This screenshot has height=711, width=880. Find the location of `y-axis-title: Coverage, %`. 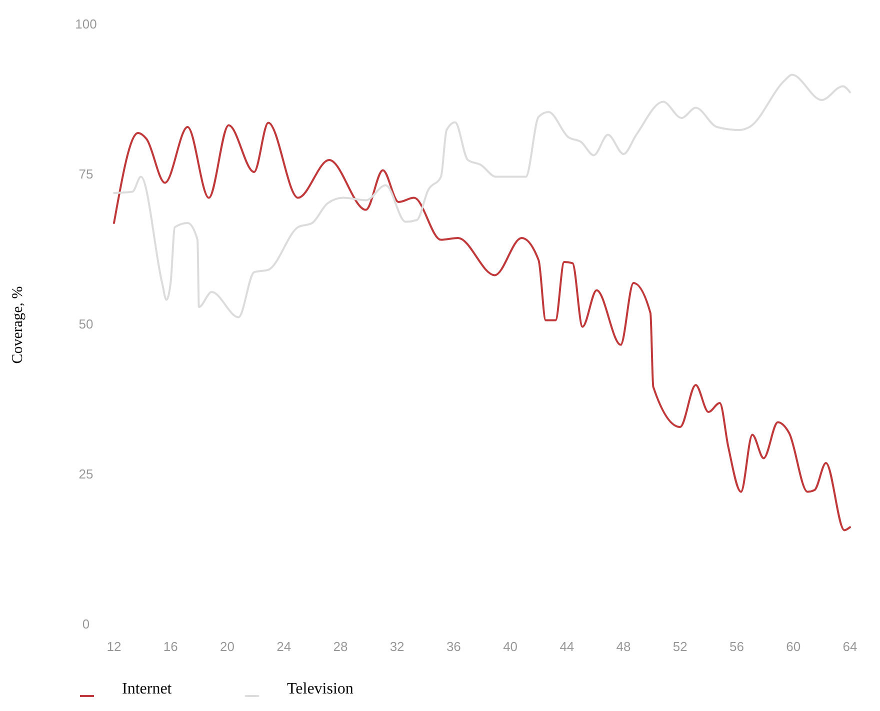

y-axis-title: Coverage, % is located at coordinates (18, 325).